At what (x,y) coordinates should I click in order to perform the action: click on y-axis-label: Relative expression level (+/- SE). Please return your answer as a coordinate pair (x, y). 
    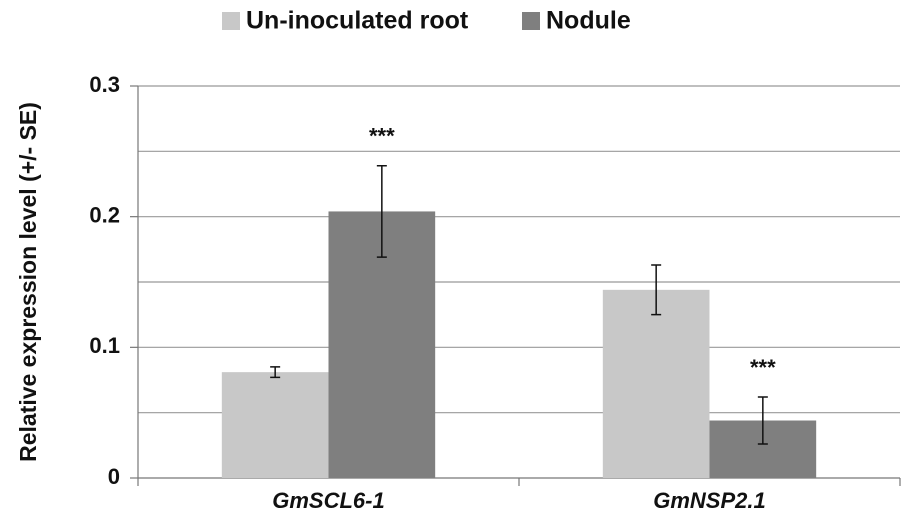
    Looking at the image, I should click on (28, 282).